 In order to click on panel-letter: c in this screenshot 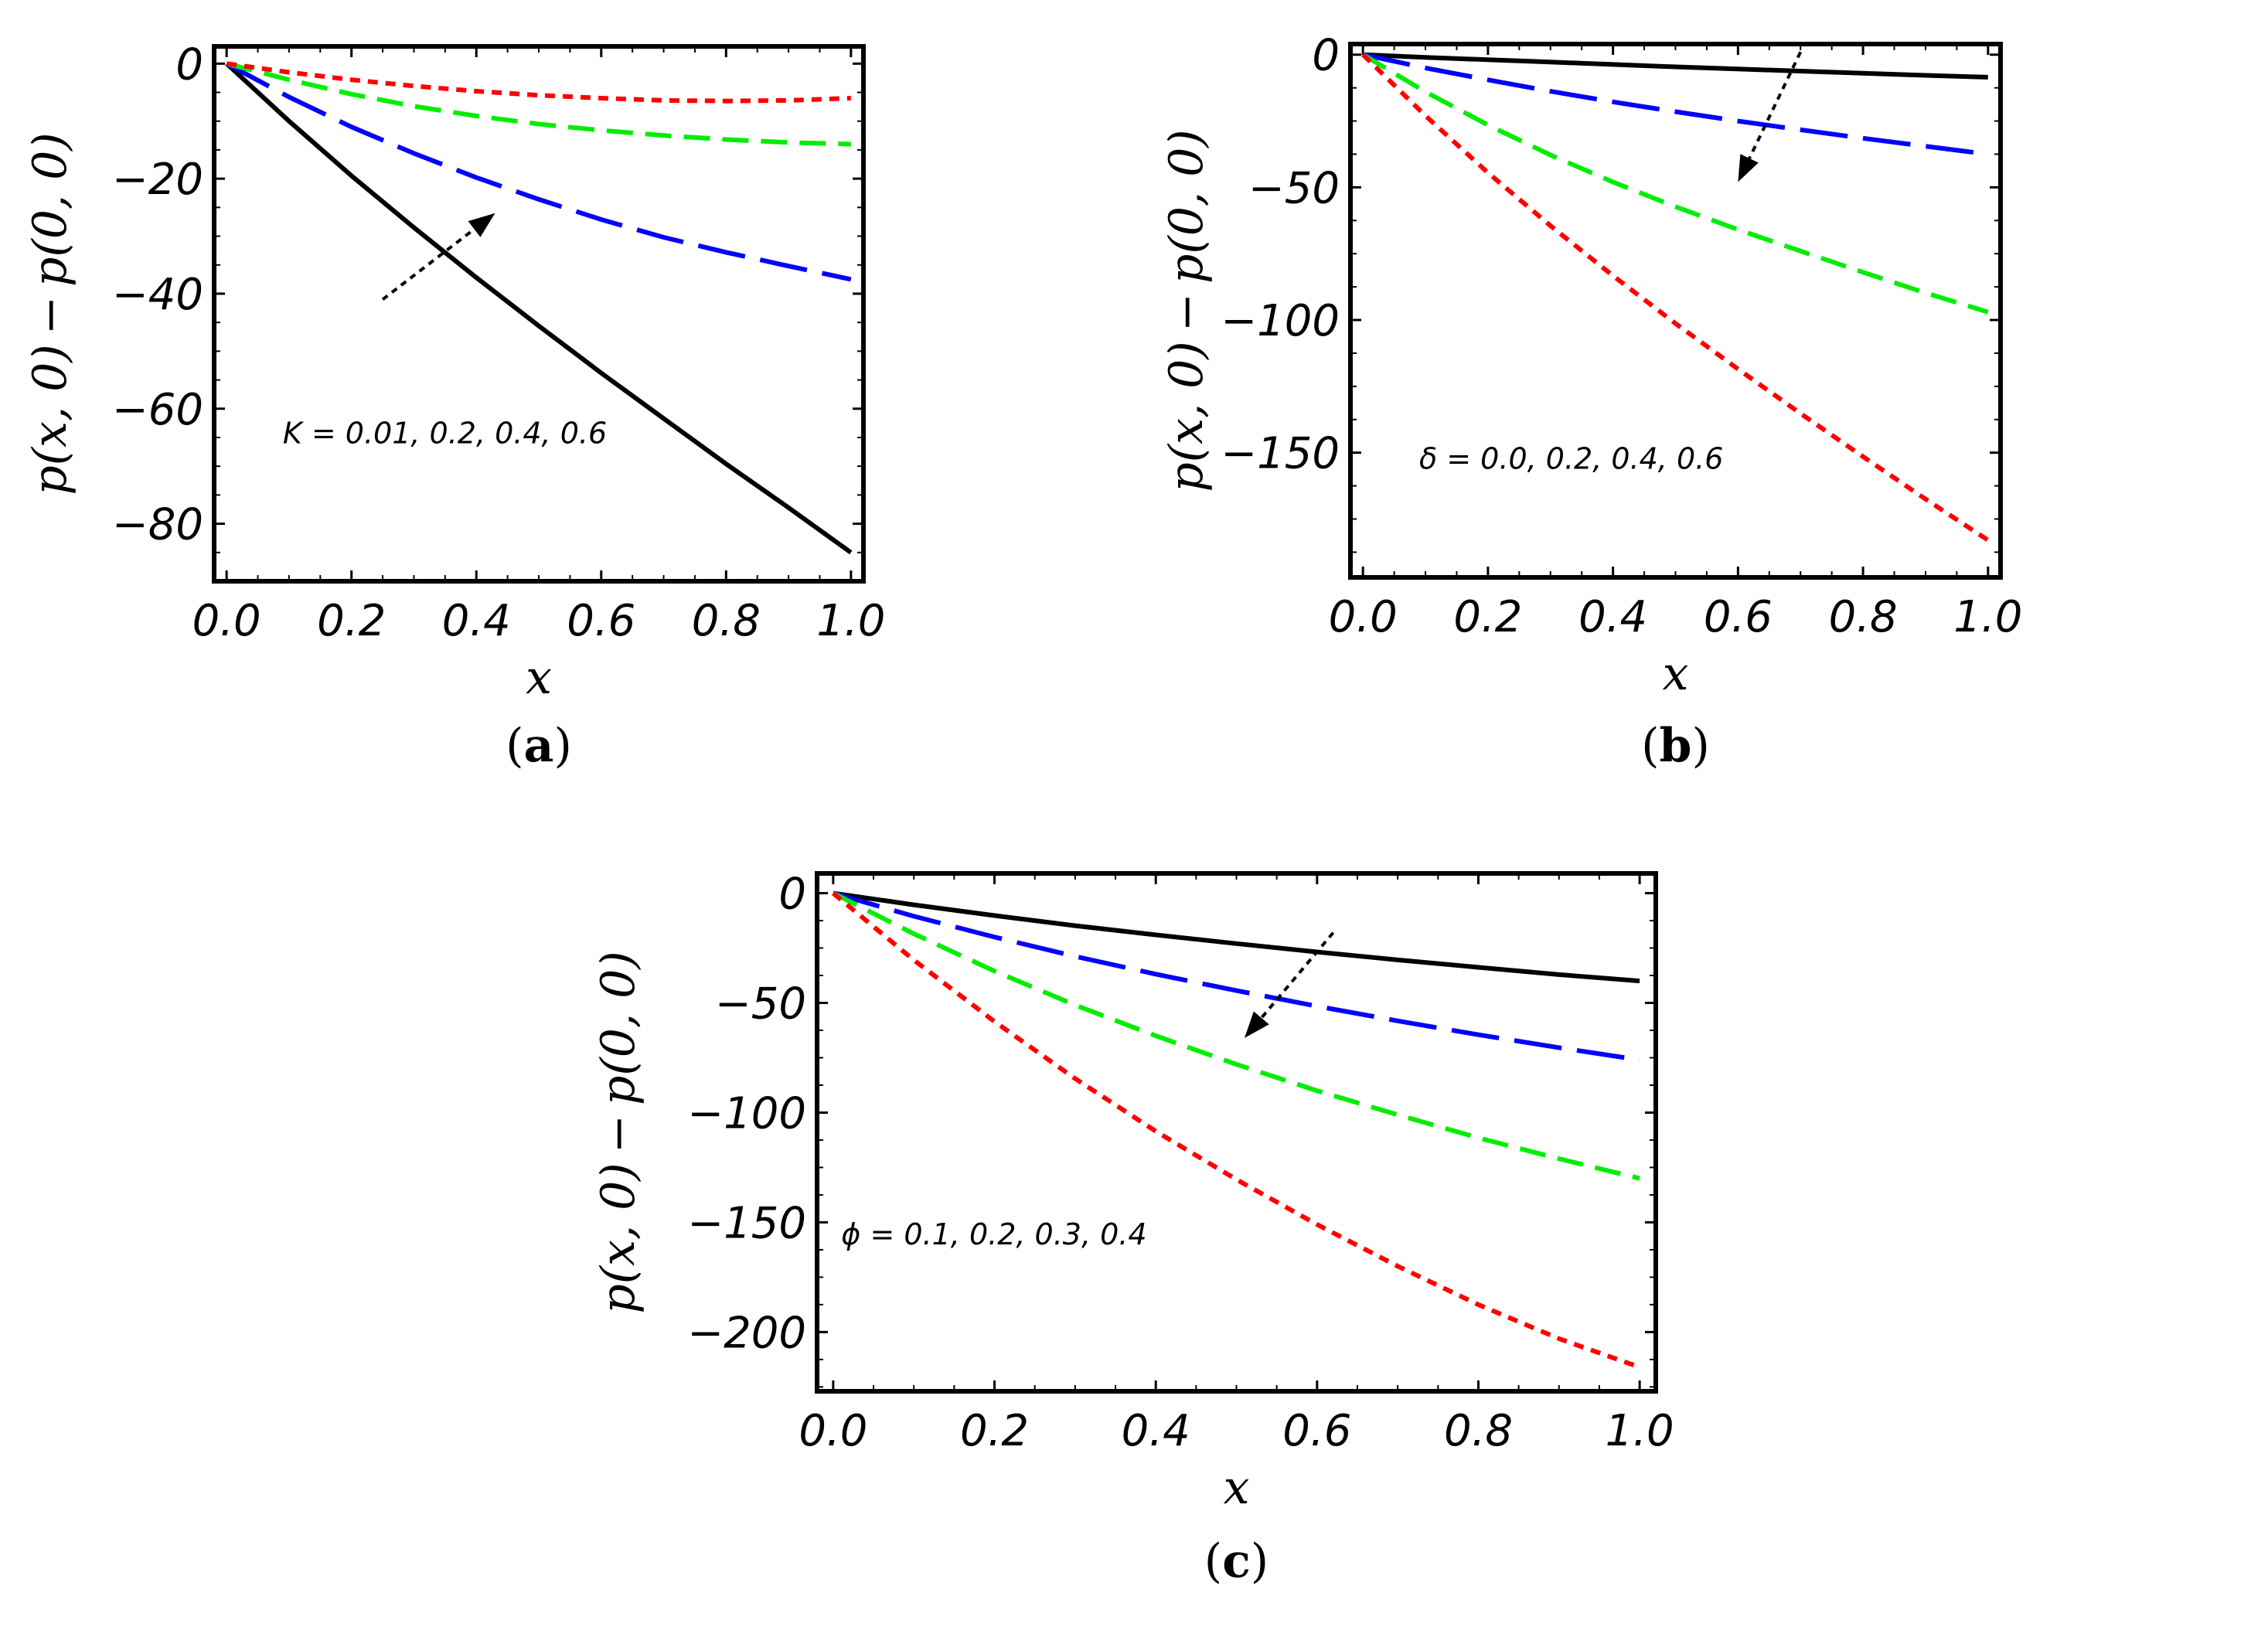, I will do `click(1236, 1561)`.